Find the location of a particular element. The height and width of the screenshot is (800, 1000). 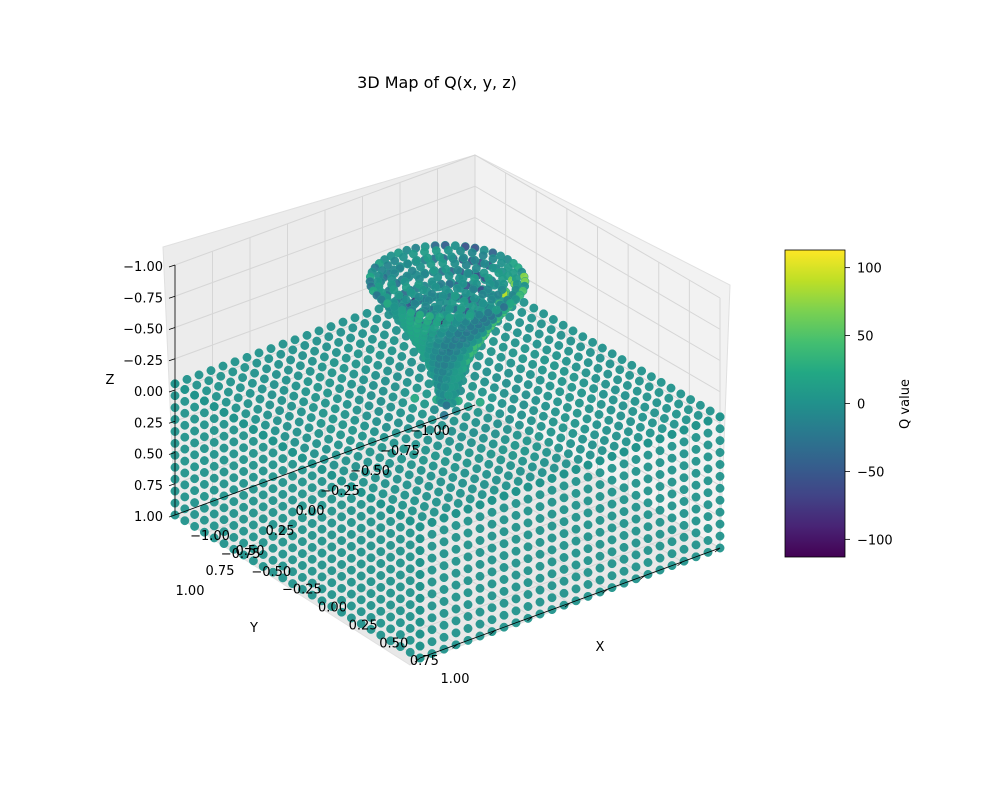

y-tick-mark is located at coordinates (605, 591).